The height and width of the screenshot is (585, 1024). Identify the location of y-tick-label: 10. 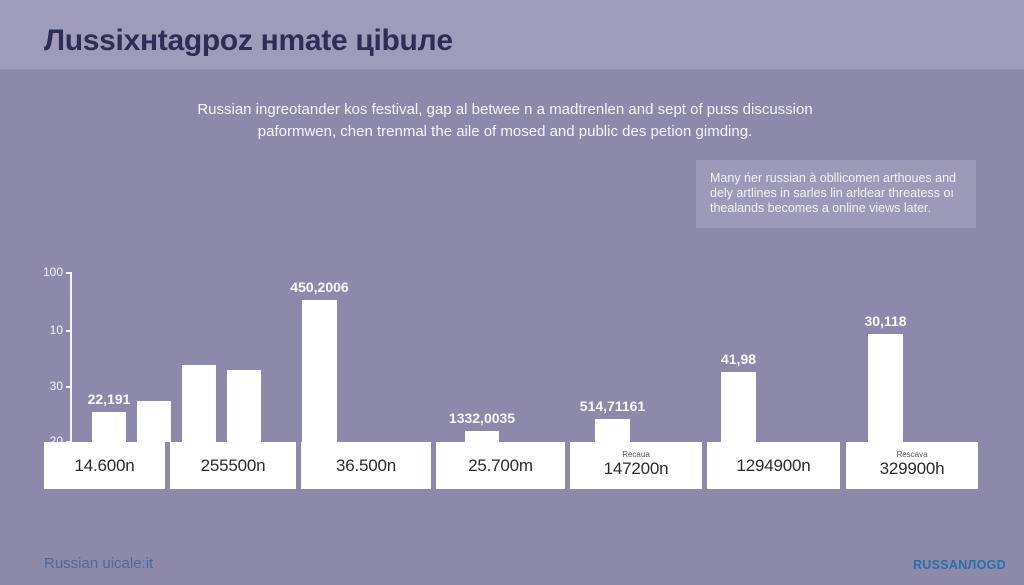
(56, 330).